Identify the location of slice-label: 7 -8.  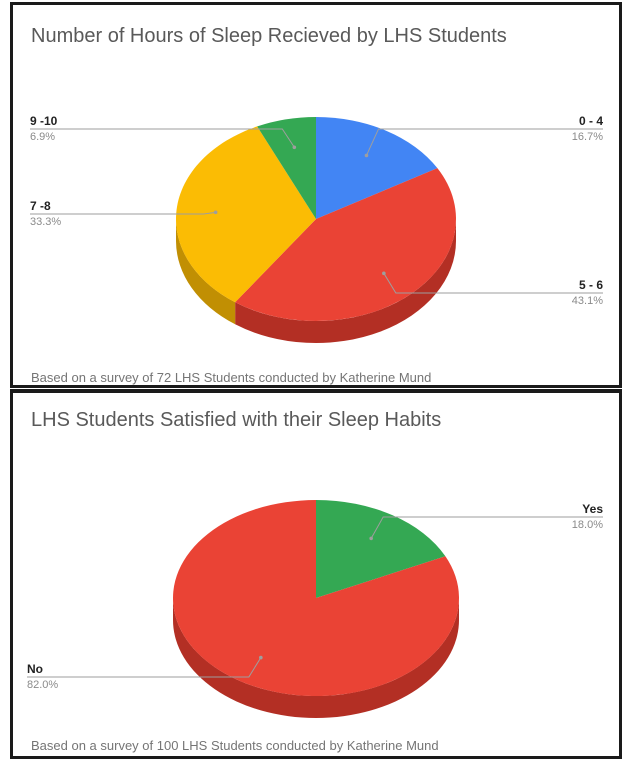
(40, 206).